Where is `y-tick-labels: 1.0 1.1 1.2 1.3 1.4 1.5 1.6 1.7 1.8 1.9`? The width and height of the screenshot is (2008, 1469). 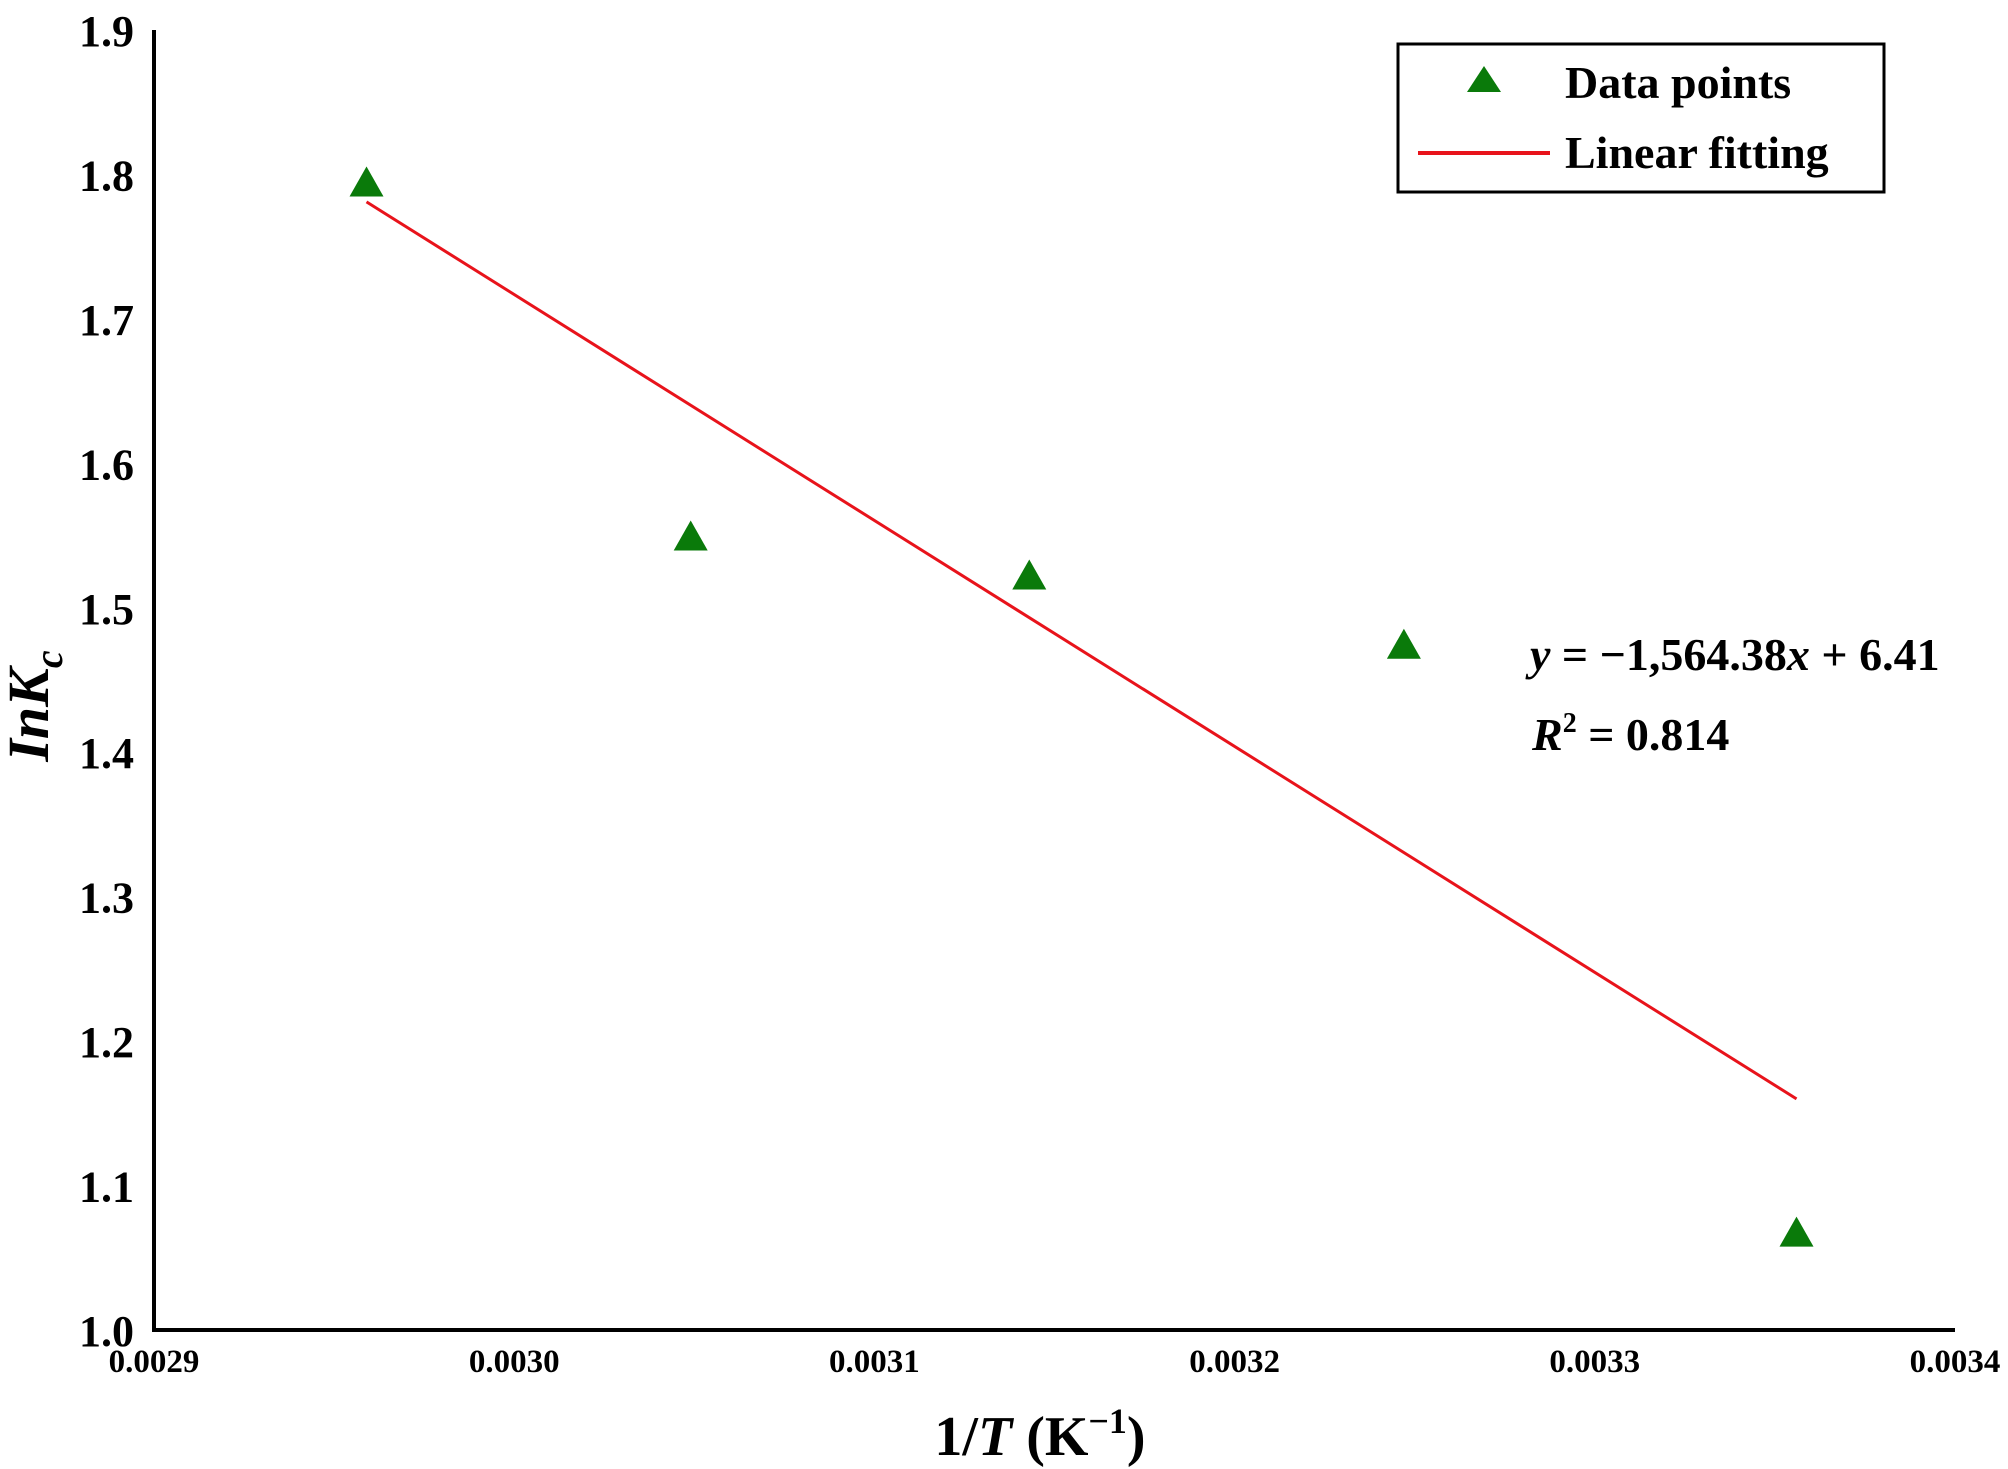
y-tick-labels: 1.0 1.1 1.2 1.3 1.4 1.5 1.6 1.7 1.8 1.9 is located at coordinates (106, 681).